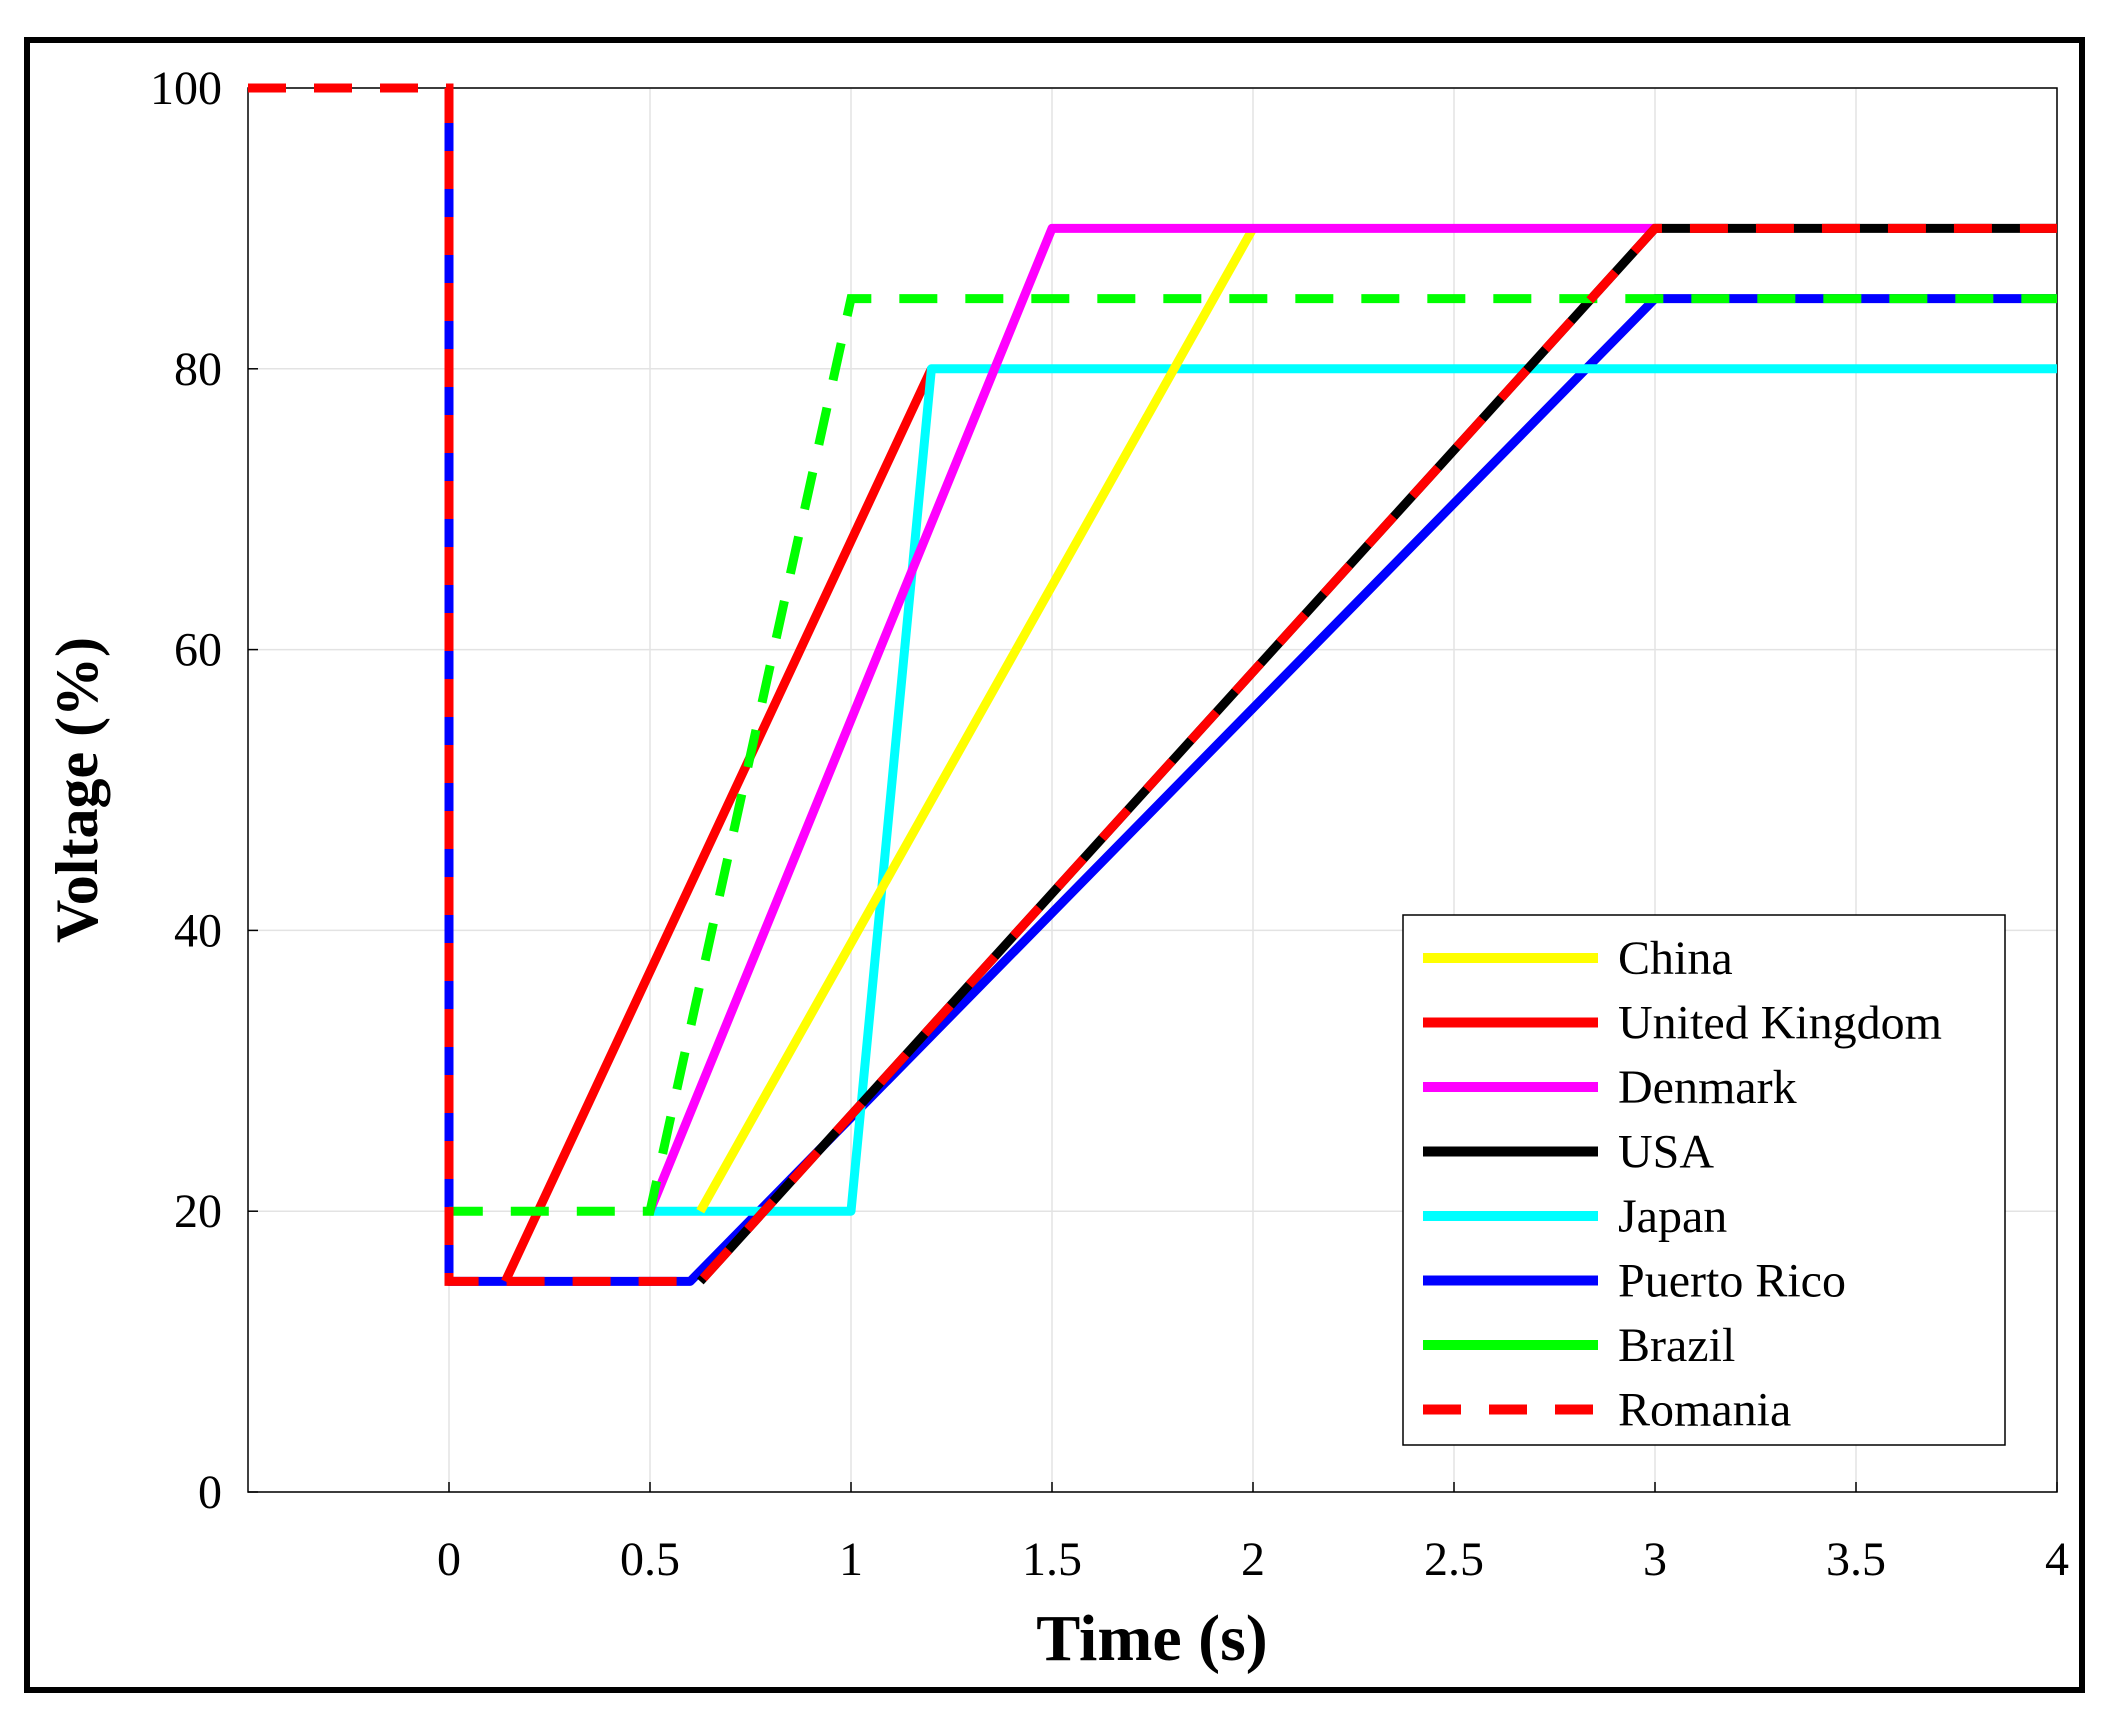 Image resolution: width=2110 pixels, height=1721 pixels. What do you see at coordinates (1454, 1559) in the screenshot?
I see `x-tick-label: 2.5` at bounding box center [1454, 1559].